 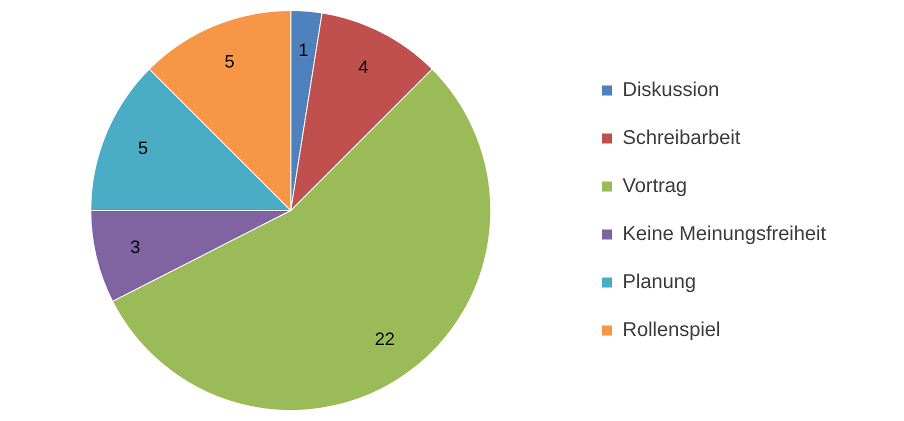 I want to click on data-label: 3, so click(x=135, y=246).